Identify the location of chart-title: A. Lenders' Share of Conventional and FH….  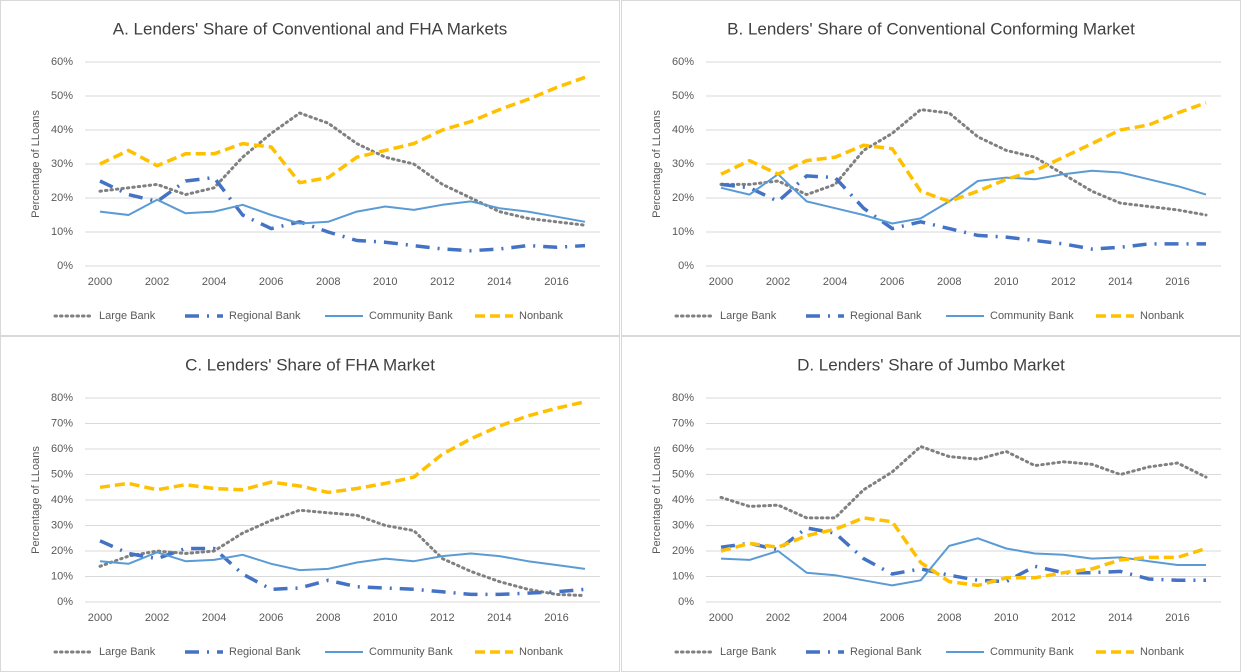
(310, 28).